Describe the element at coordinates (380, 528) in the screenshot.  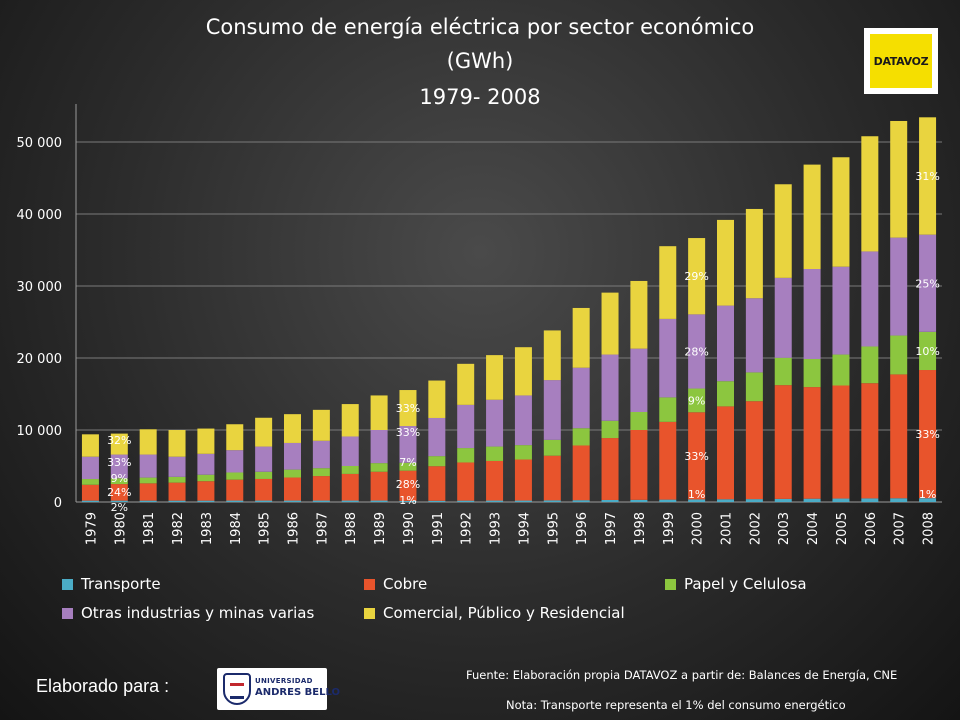
I see `x-tick-label-1989: 1989` at that location.